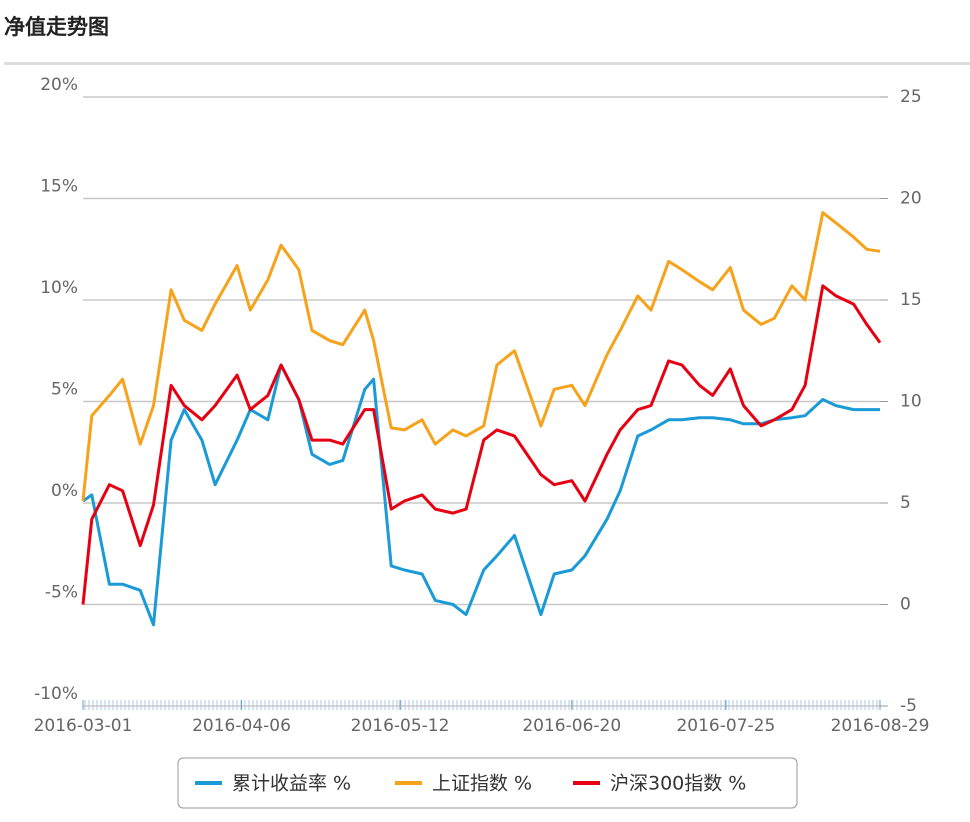  I want to click on y2-tick-label: 25, so click(911, 97).